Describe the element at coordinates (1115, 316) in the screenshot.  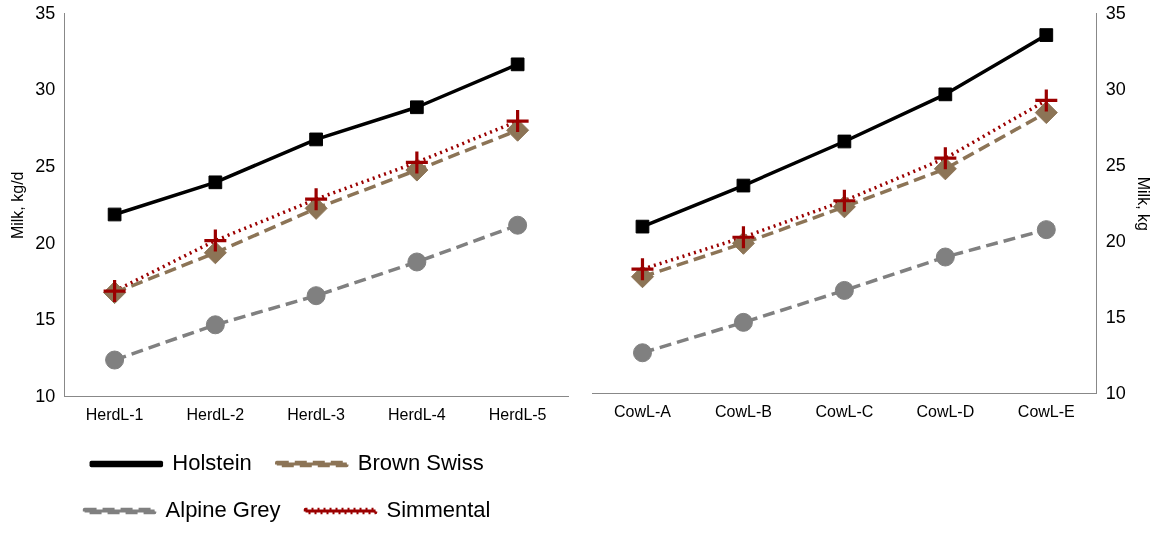
I see `y2-tick-label: 15` at that location.